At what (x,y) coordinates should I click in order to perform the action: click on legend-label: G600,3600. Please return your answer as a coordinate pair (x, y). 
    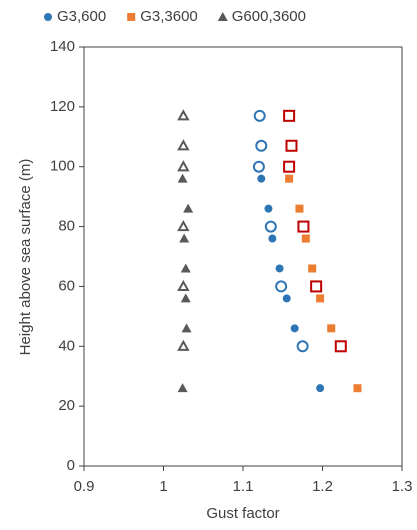
    Looking at the image, I should click on (269, 16).